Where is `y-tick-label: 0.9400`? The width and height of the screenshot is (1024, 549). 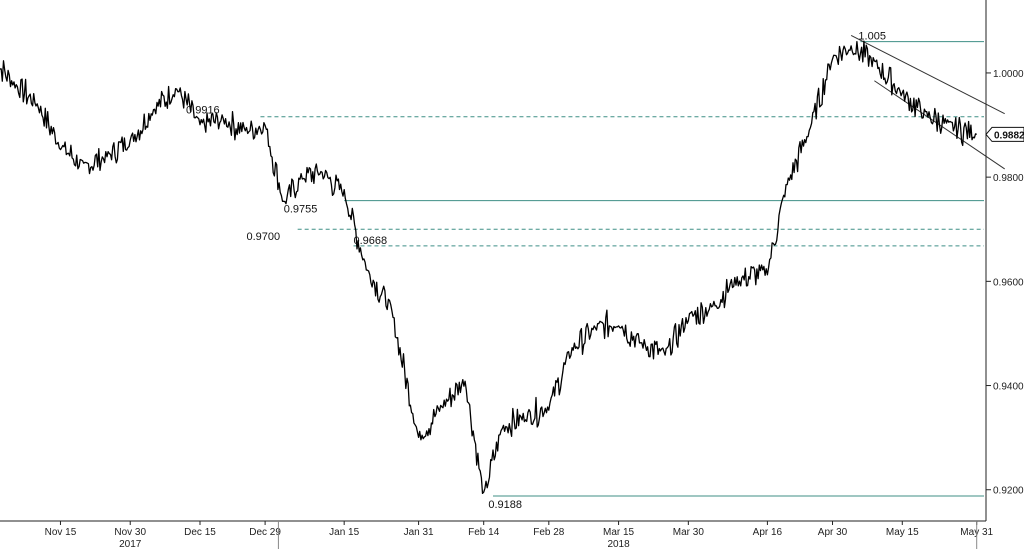
y-tick-label: 0.9400 is located at coordinates (1008, 387).